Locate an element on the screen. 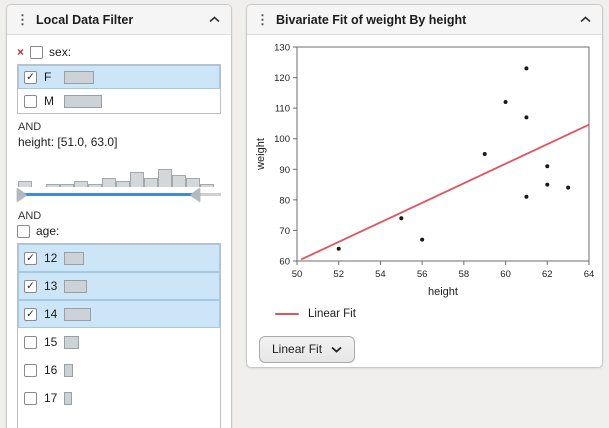 This screenshot has width=609, height=428. y-tick-label: 70 is located at coordinates (284, 231).